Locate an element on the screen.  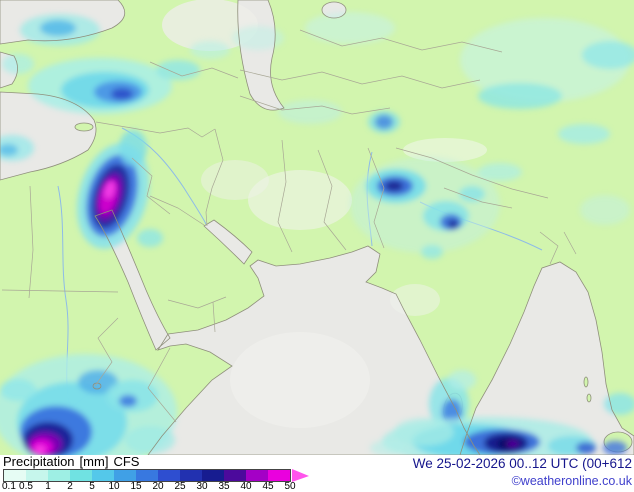
legend-tick-label: 50 is located at coordinates (290, 486).